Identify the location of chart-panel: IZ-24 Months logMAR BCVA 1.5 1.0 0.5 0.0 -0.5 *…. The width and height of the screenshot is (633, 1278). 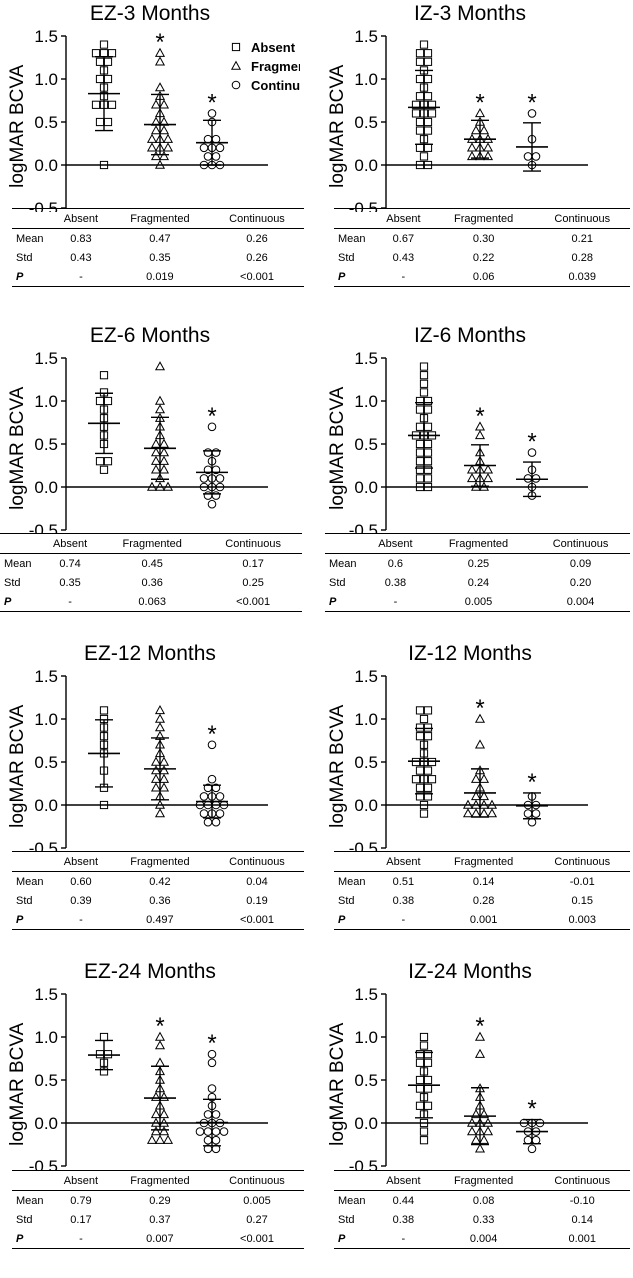
(476, 1117).